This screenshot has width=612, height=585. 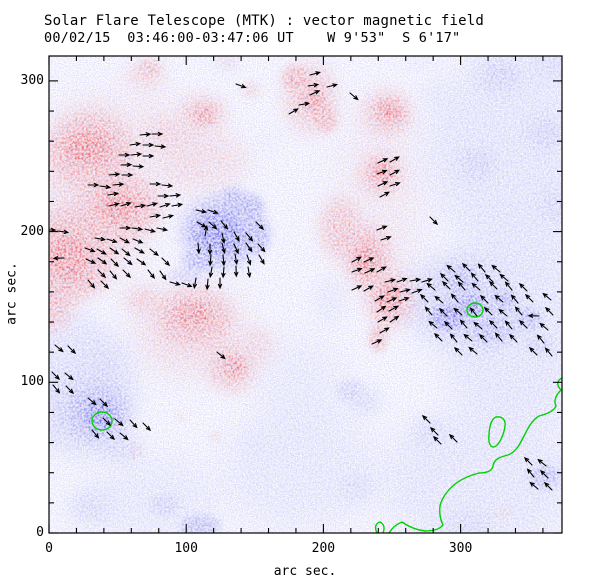 I want to click on x-axis-label: arc sec., so click(x=305, y=571).